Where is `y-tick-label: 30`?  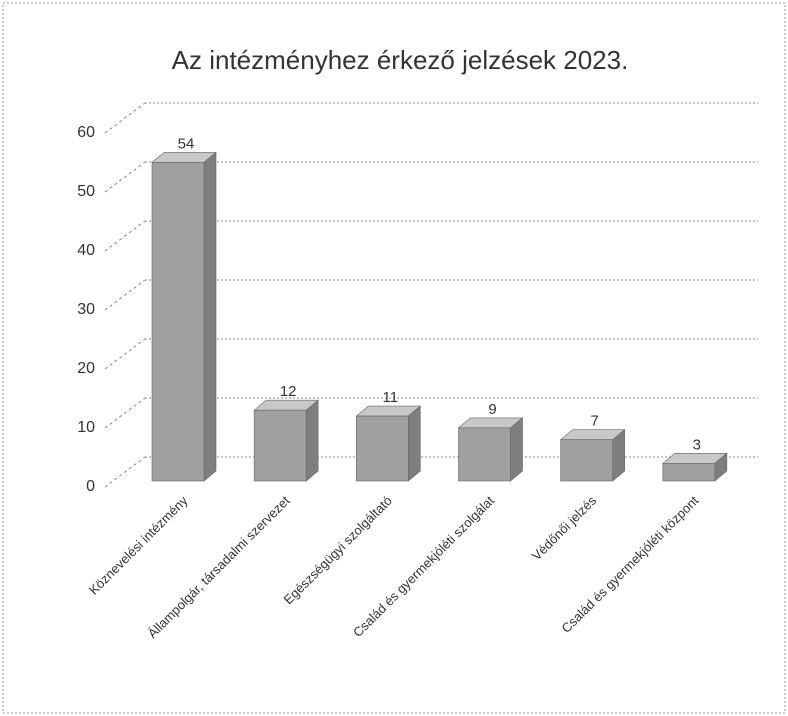
y-tick-label: 30 is located at coordinates (86, 309).